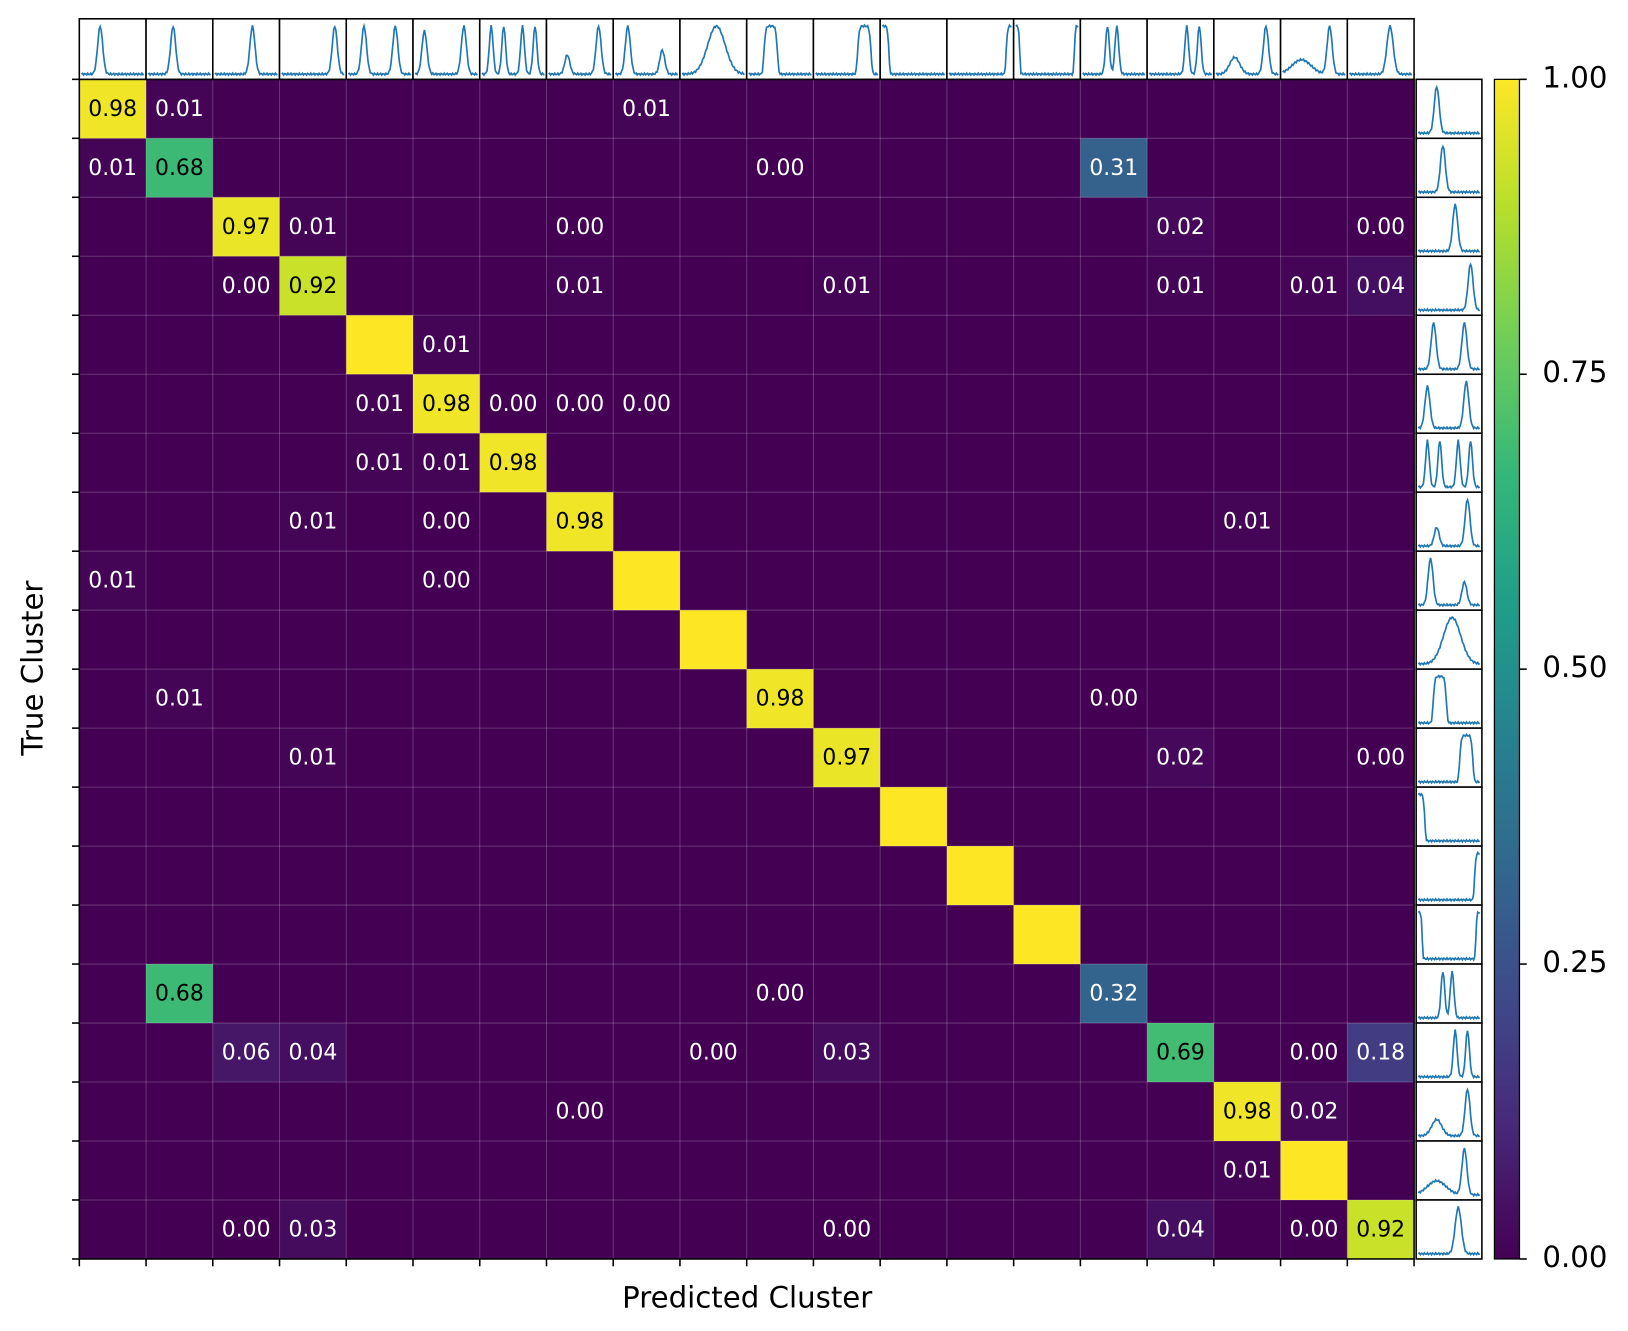 This screenshot has width=1628, height=1331. I want to click on y-axis-label: True Cluster, so click(32, 668).